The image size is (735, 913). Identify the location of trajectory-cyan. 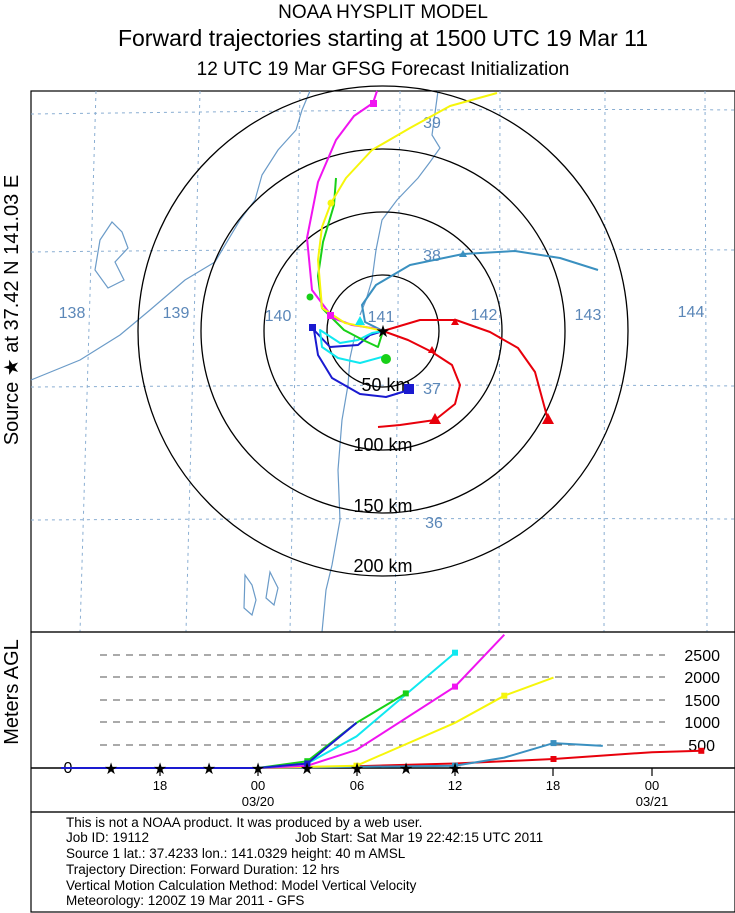
(351, 346).